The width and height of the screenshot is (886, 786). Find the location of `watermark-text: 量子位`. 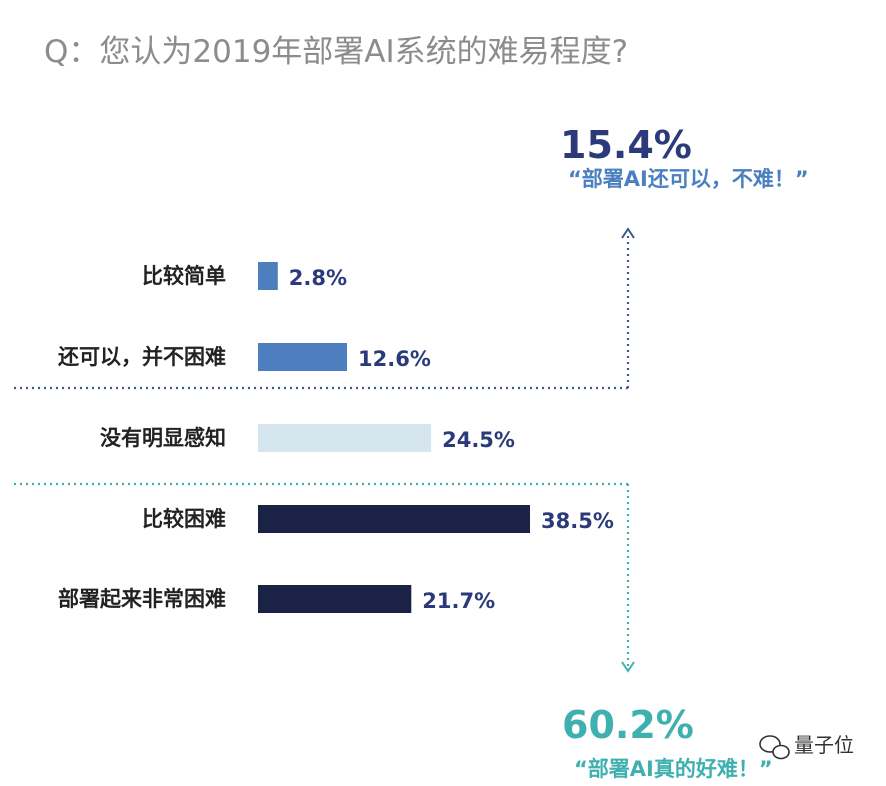

watermark-text: 量子位 is located at coordinates (824, 745).